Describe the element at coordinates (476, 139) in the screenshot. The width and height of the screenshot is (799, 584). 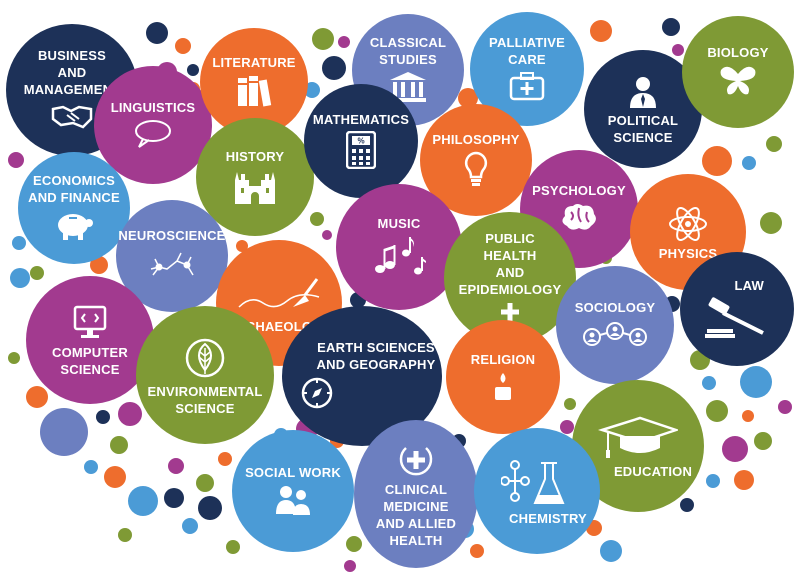
I see `subject-label: PHILOSOPHY` at that location.